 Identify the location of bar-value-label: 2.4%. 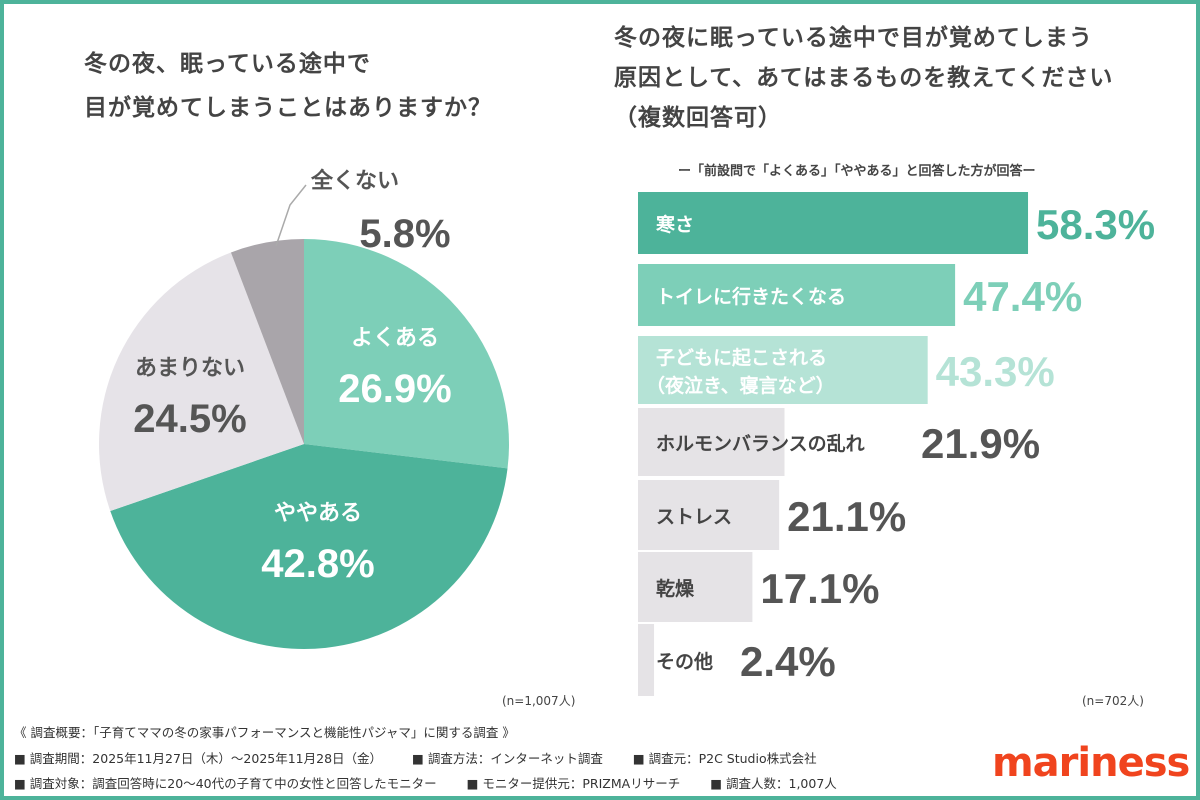
(788, 661).